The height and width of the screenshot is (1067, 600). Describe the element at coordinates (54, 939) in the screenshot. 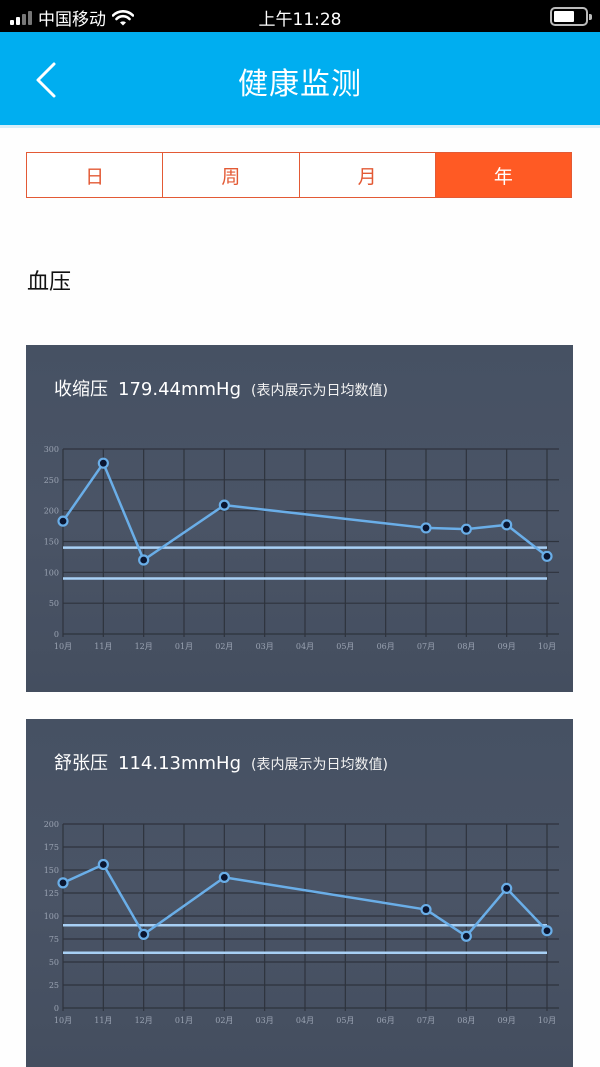

I see `y-tick-label: 75` at that location.